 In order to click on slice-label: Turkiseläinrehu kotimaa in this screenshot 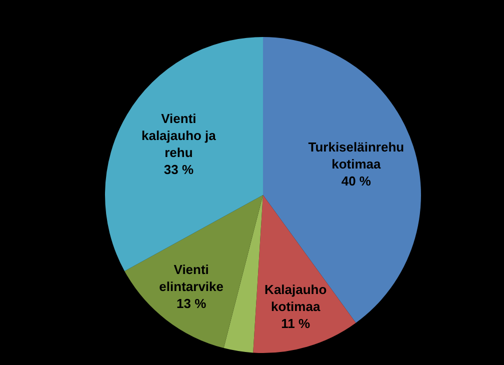, I will do `click(356, 155)`.